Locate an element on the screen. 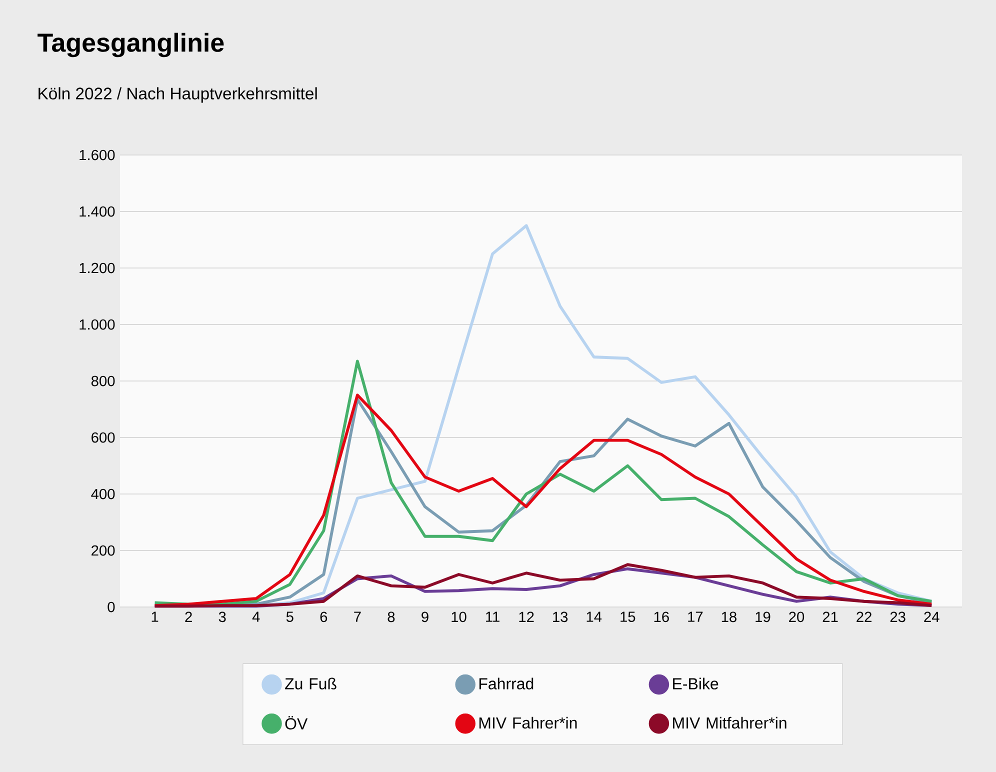 The image size is (996, 772). x-tick-label: 2 is located at coordinates (188, 617).